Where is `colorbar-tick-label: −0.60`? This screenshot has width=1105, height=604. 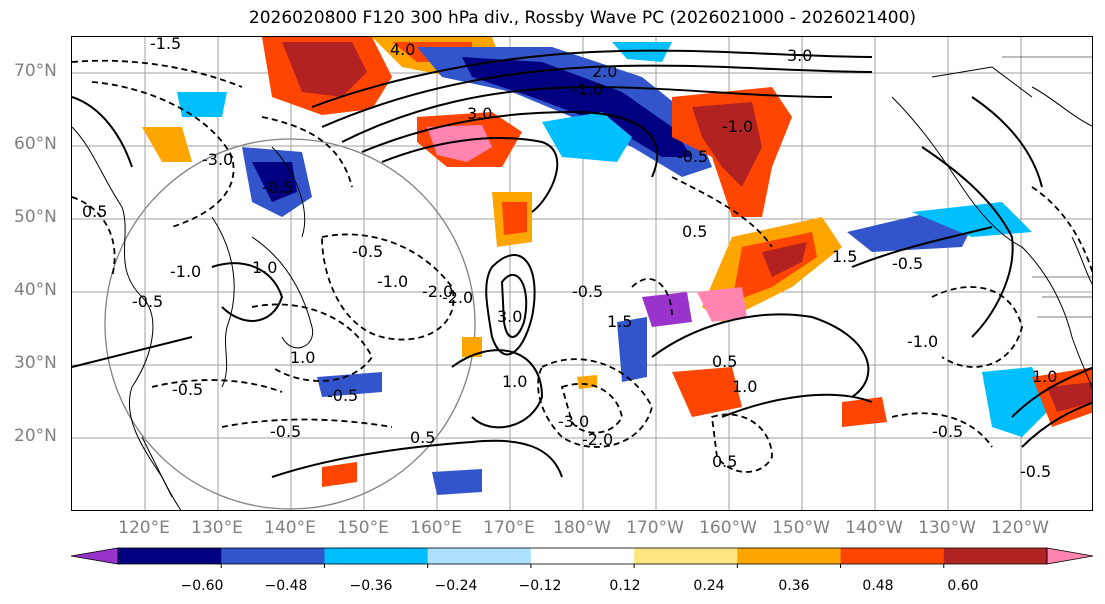
colorbar-tick-label: −0.60 is located at coordinates (202, 586).